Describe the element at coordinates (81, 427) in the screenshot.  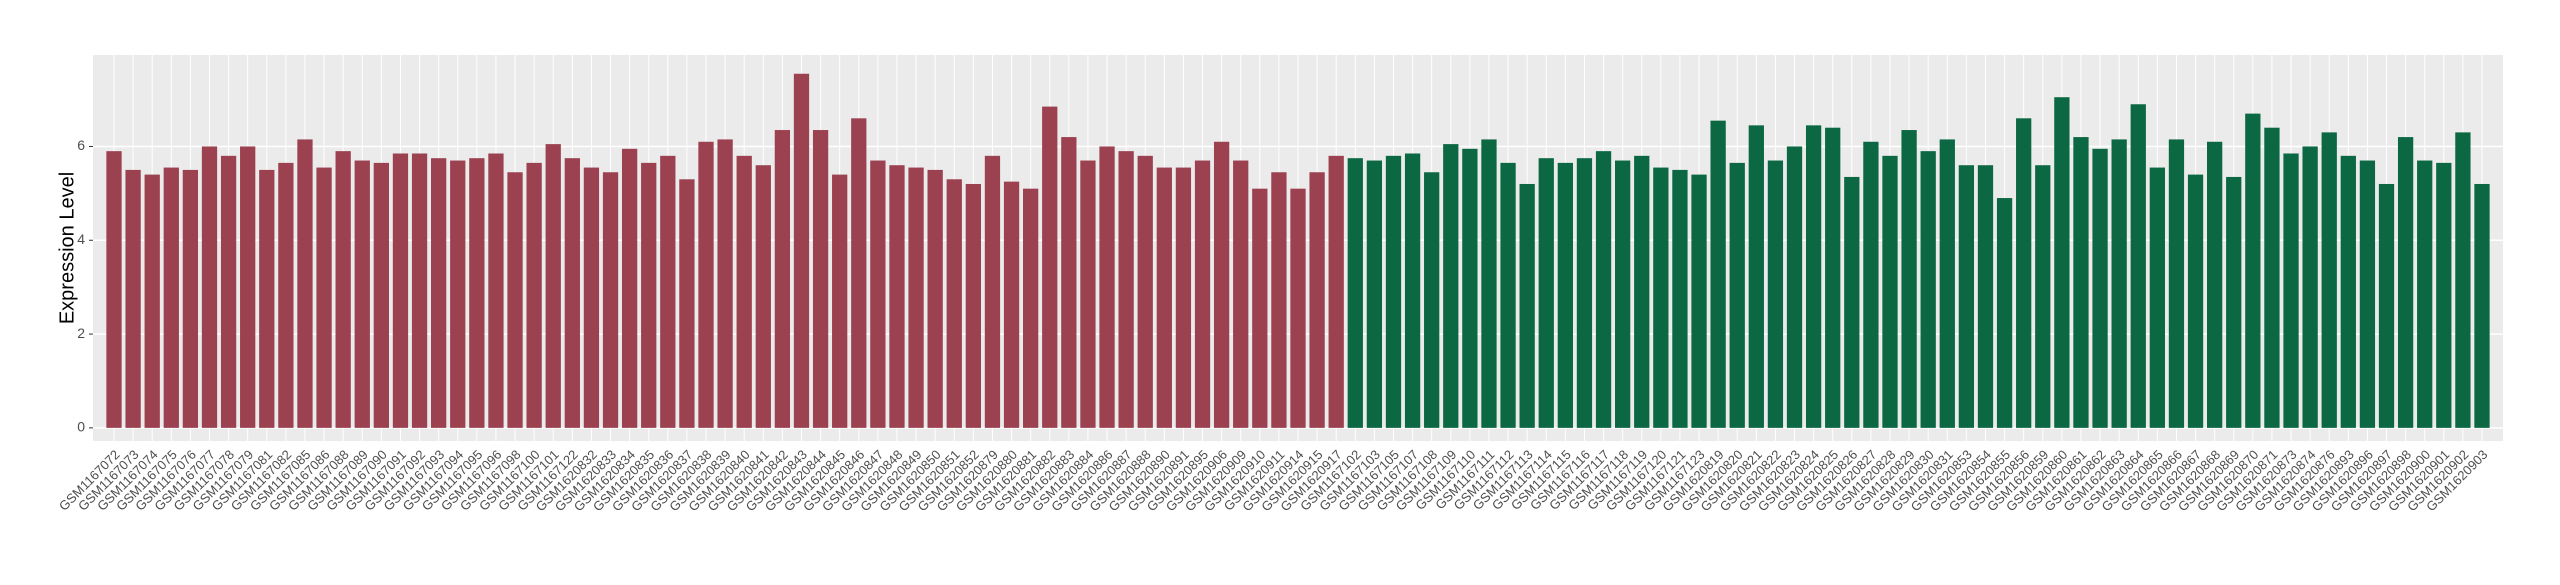
I see `y-tick-label: 0` at that location.